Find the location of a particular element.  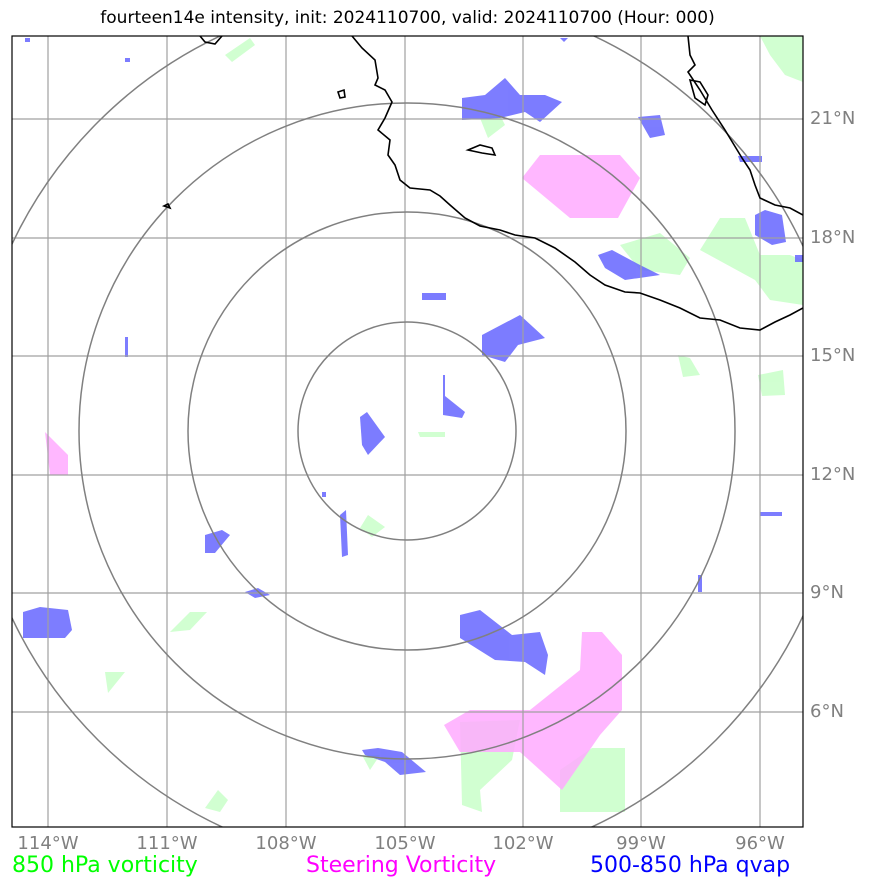

legend-850-vorticity: 850 hPa vorticity is located at coordinates (105, 865).